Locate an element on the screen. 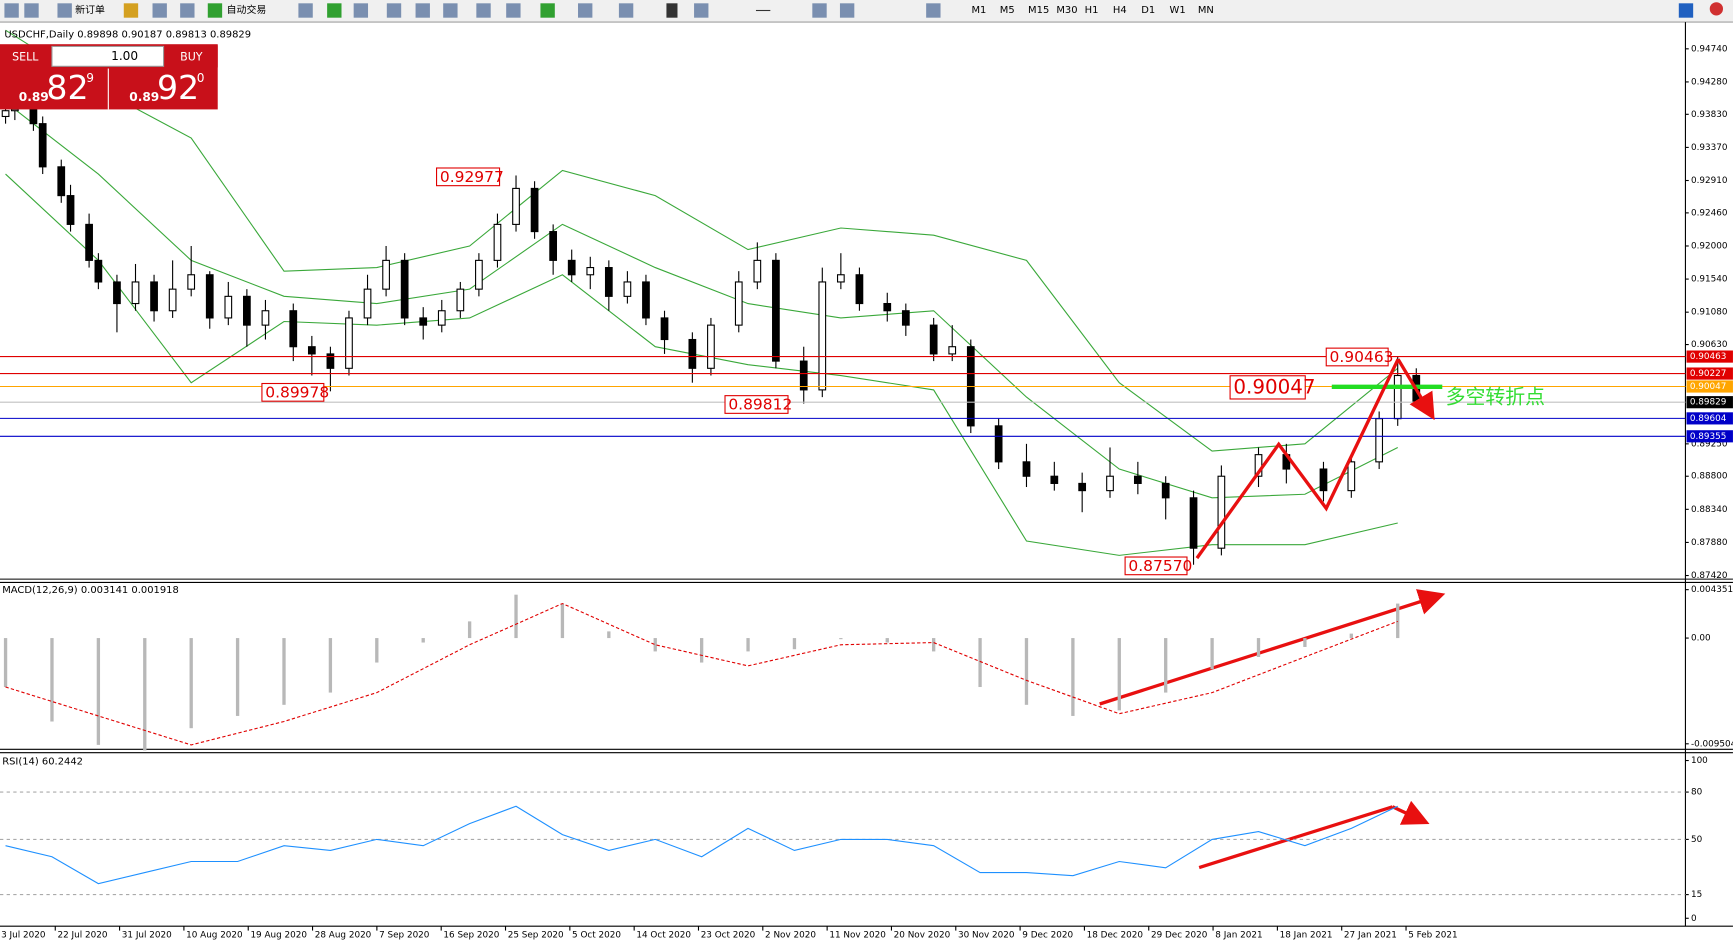 Image resolution: width=1733 pixels, height=941 pixels. date-label: 10 Aug 2020 is located at coordinates (214, 935).